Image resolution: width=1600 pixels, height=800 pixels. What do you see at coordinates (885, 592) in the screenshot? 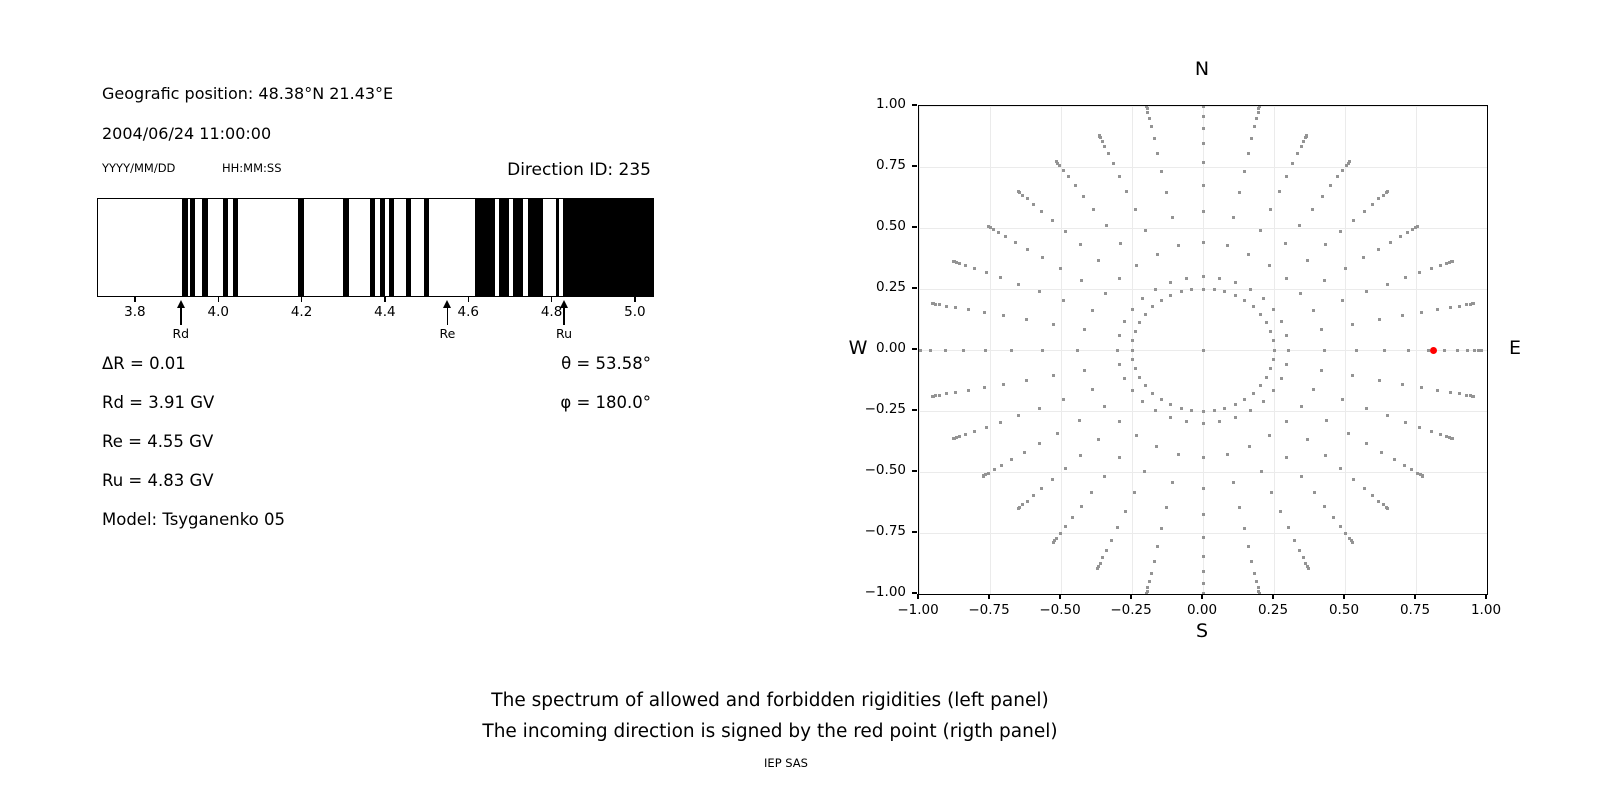
I see `y-tick-label: −1.00` at bounding box center [885, 592].